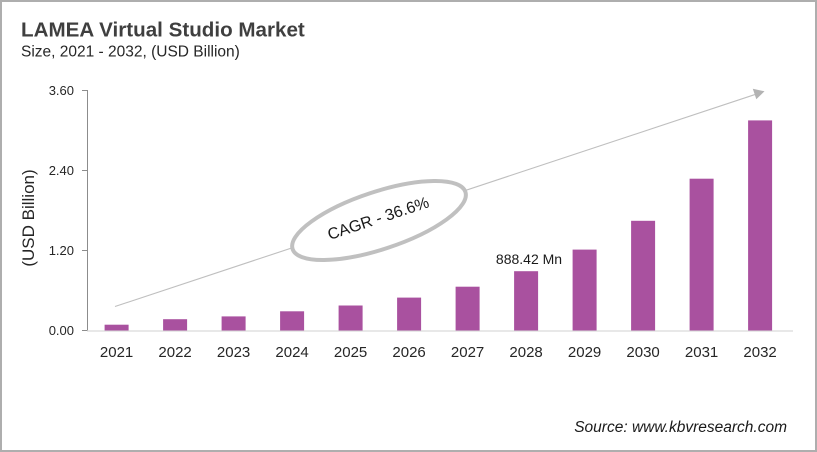 This screenshot has width=817, height=452. What do you see at coordinates (61, 170) in the screenshot?
I see `svg-text: 2.40` at bounding box center [61, 170].